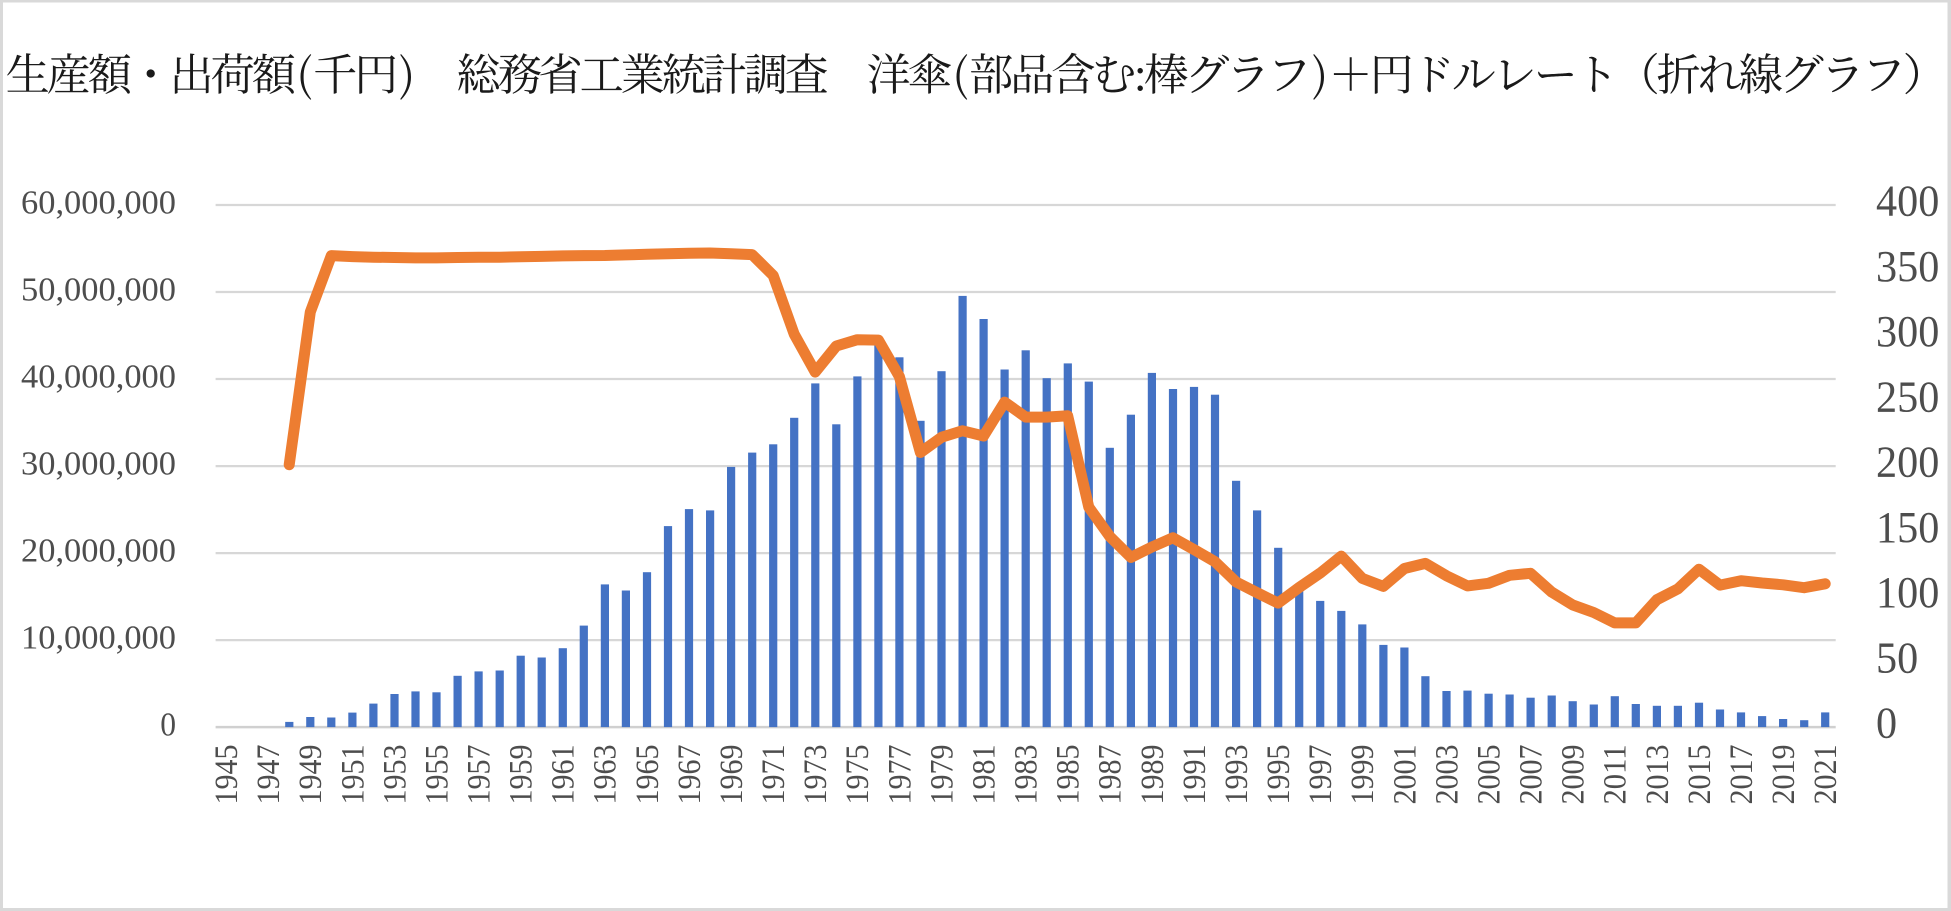 The height and width of the screenshot is (911, 1951). Describe the element at coordinates (1907, 266) in the screenshot. I see `svg-text: 350` at that location.